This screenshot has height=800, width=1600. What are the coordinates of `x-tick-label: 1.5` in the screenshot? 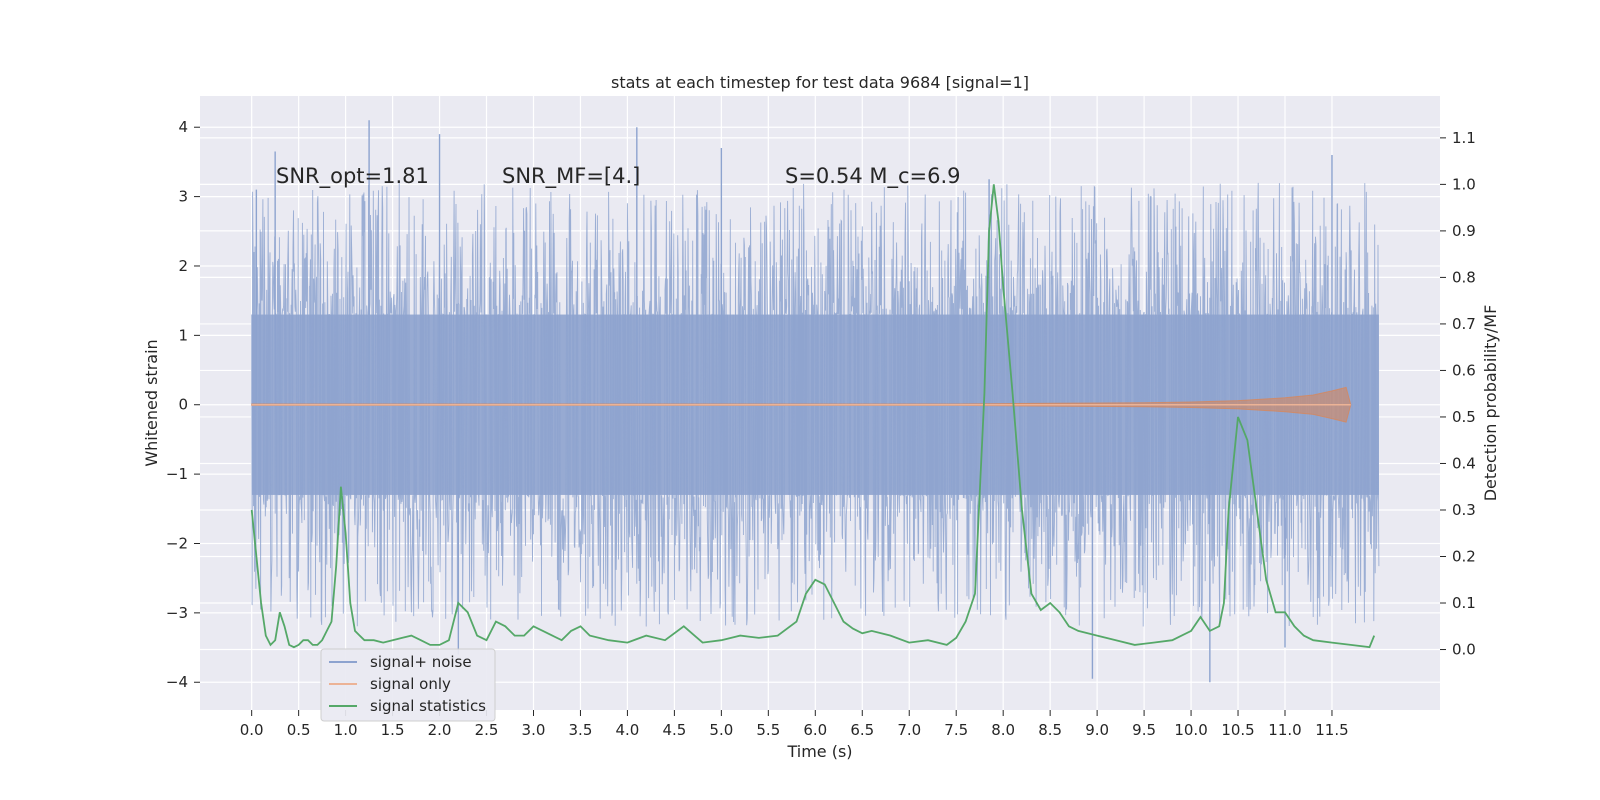 It's located at (393, 730).